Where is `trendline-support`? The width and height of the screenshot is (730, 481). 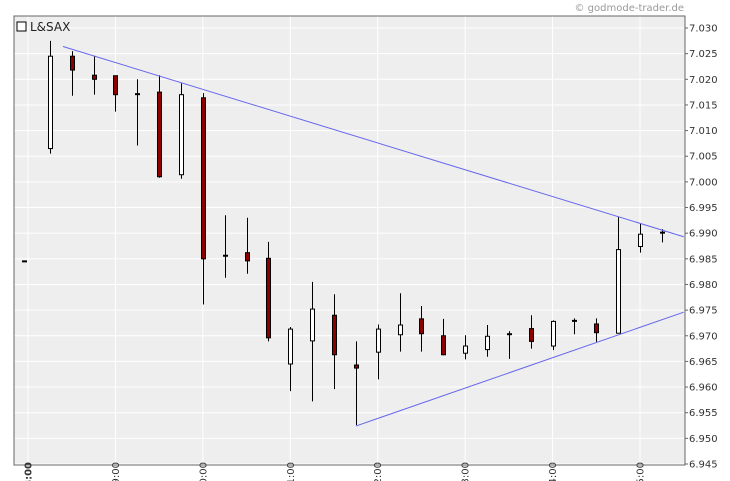 trendline-support is located at coordinates (519, 369).